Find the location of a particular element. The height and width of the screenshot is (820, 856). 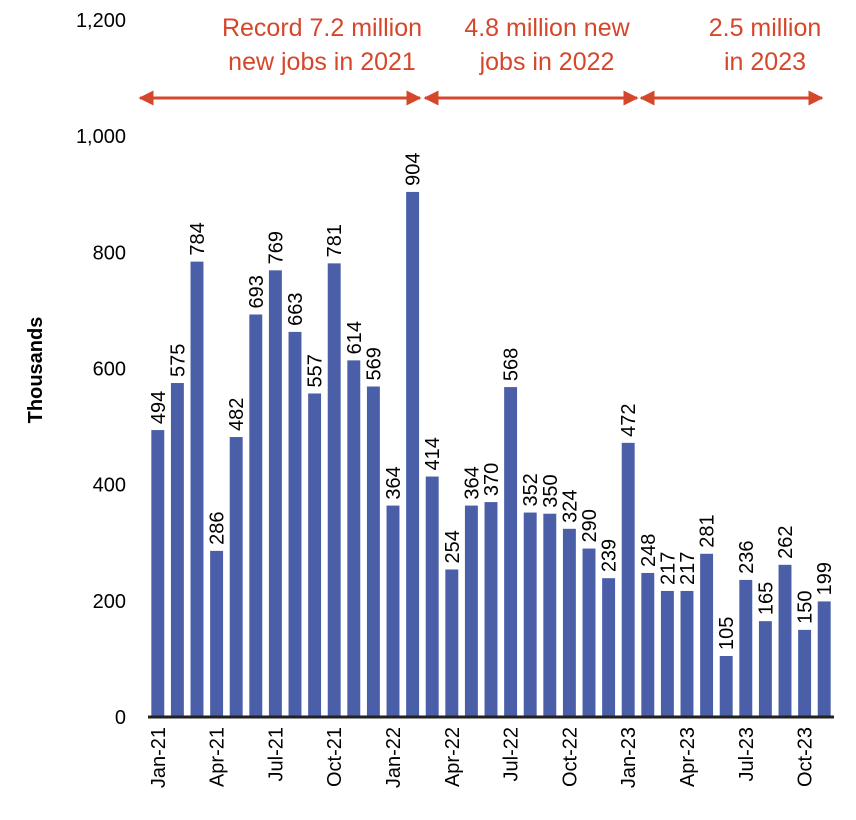

data-label: 290 is located at coordinates (590, 525).